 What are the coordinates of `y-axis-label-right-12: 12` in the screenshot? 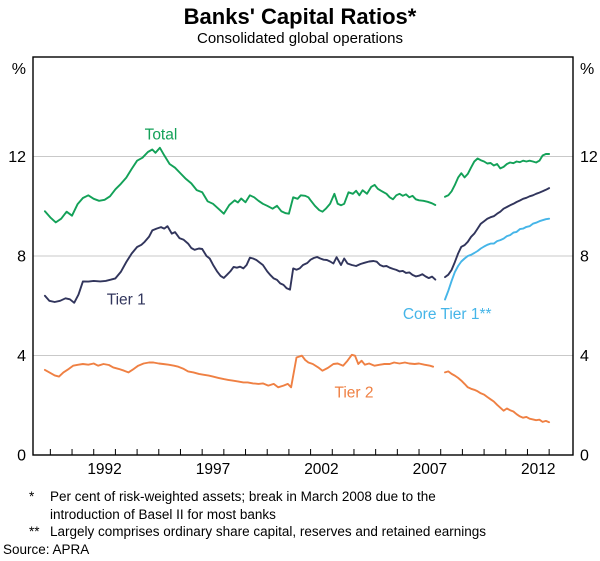 It's located at (589, 157).